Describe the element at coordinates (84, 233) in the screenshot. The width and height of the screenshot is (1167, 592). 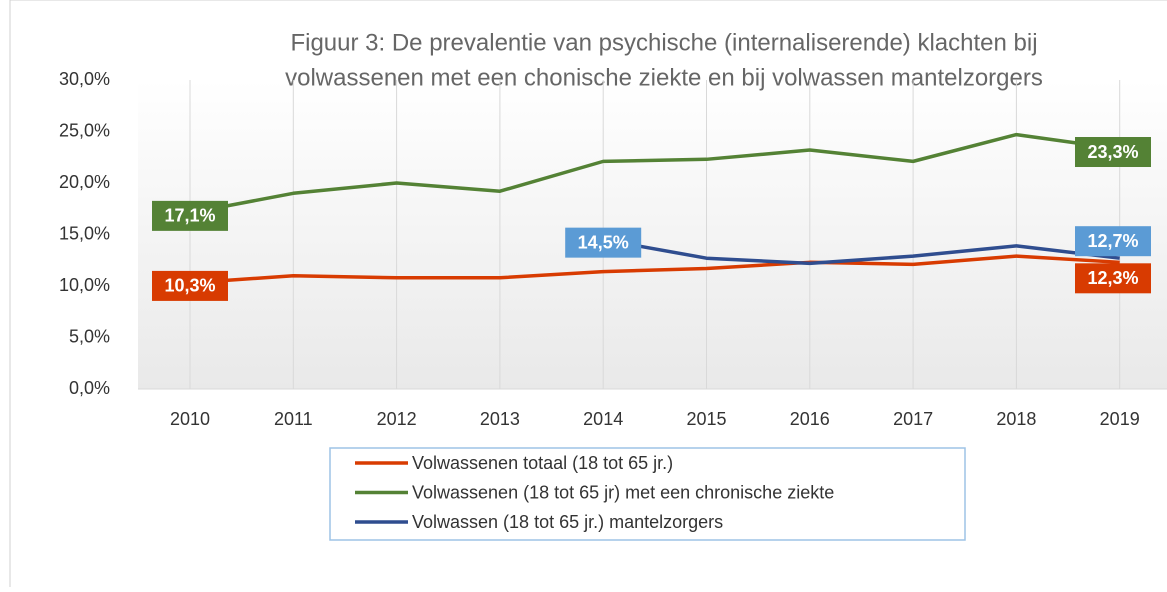
I see `y-tick-label: 15,0%` at that location.